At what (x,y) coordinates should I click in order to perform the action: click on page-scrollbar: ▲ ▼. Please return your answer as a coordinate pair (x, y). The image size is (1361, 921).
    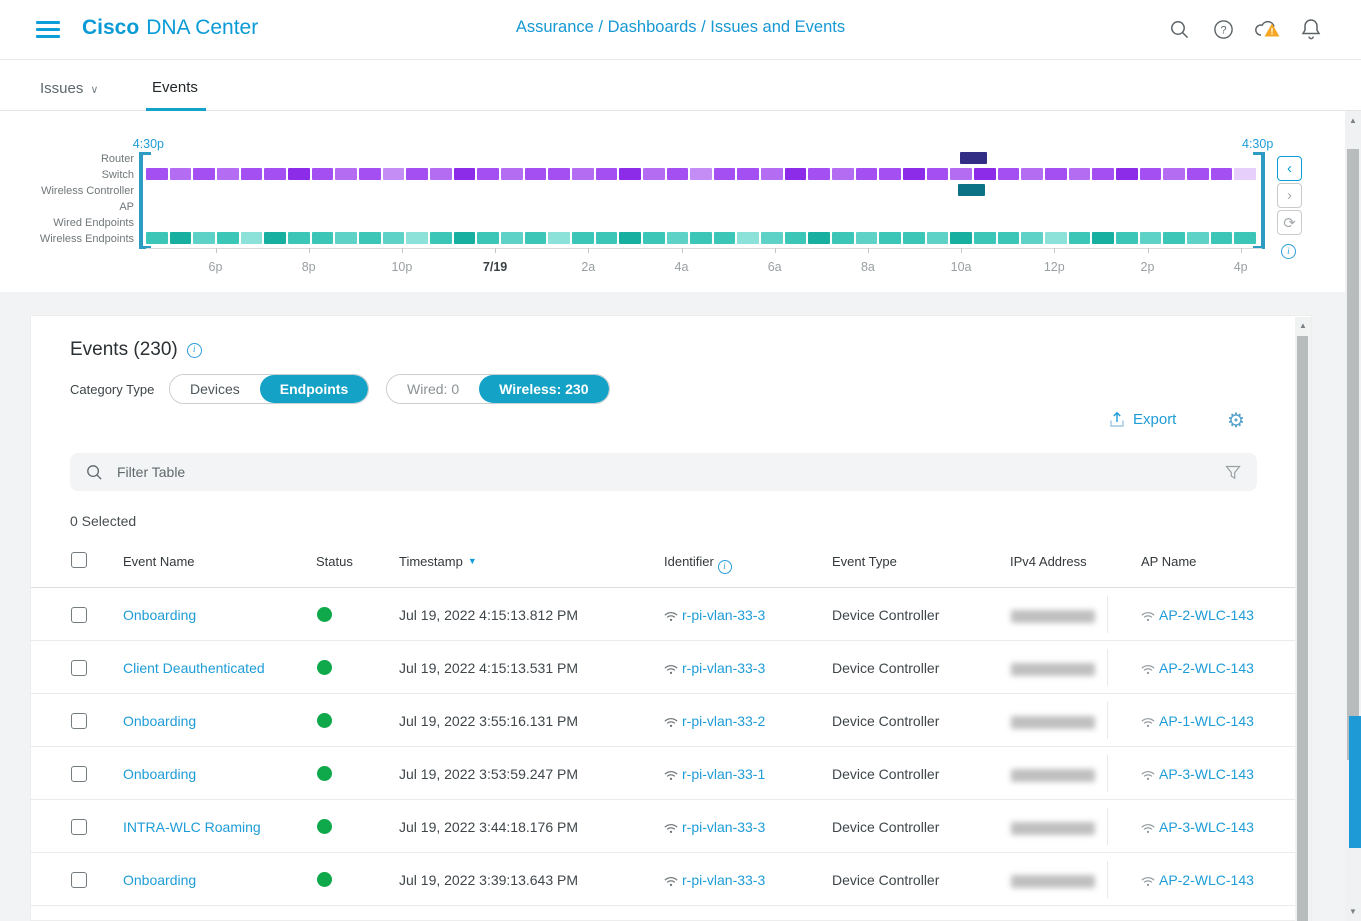
    Looking at the image, I should click on (1353, 516).